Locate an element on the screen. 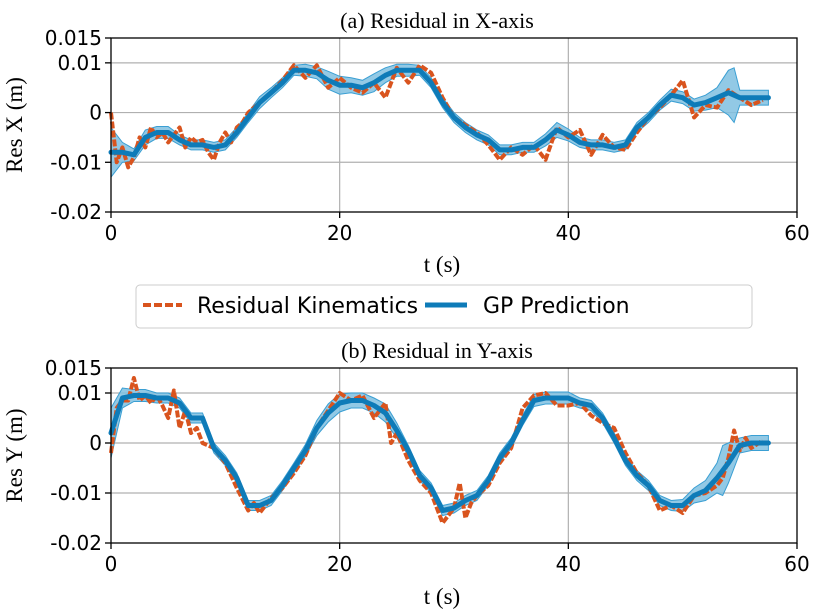 The height and width of the screenshot is (616, 828). confidence-band-area is located at coordinates (439, 121).